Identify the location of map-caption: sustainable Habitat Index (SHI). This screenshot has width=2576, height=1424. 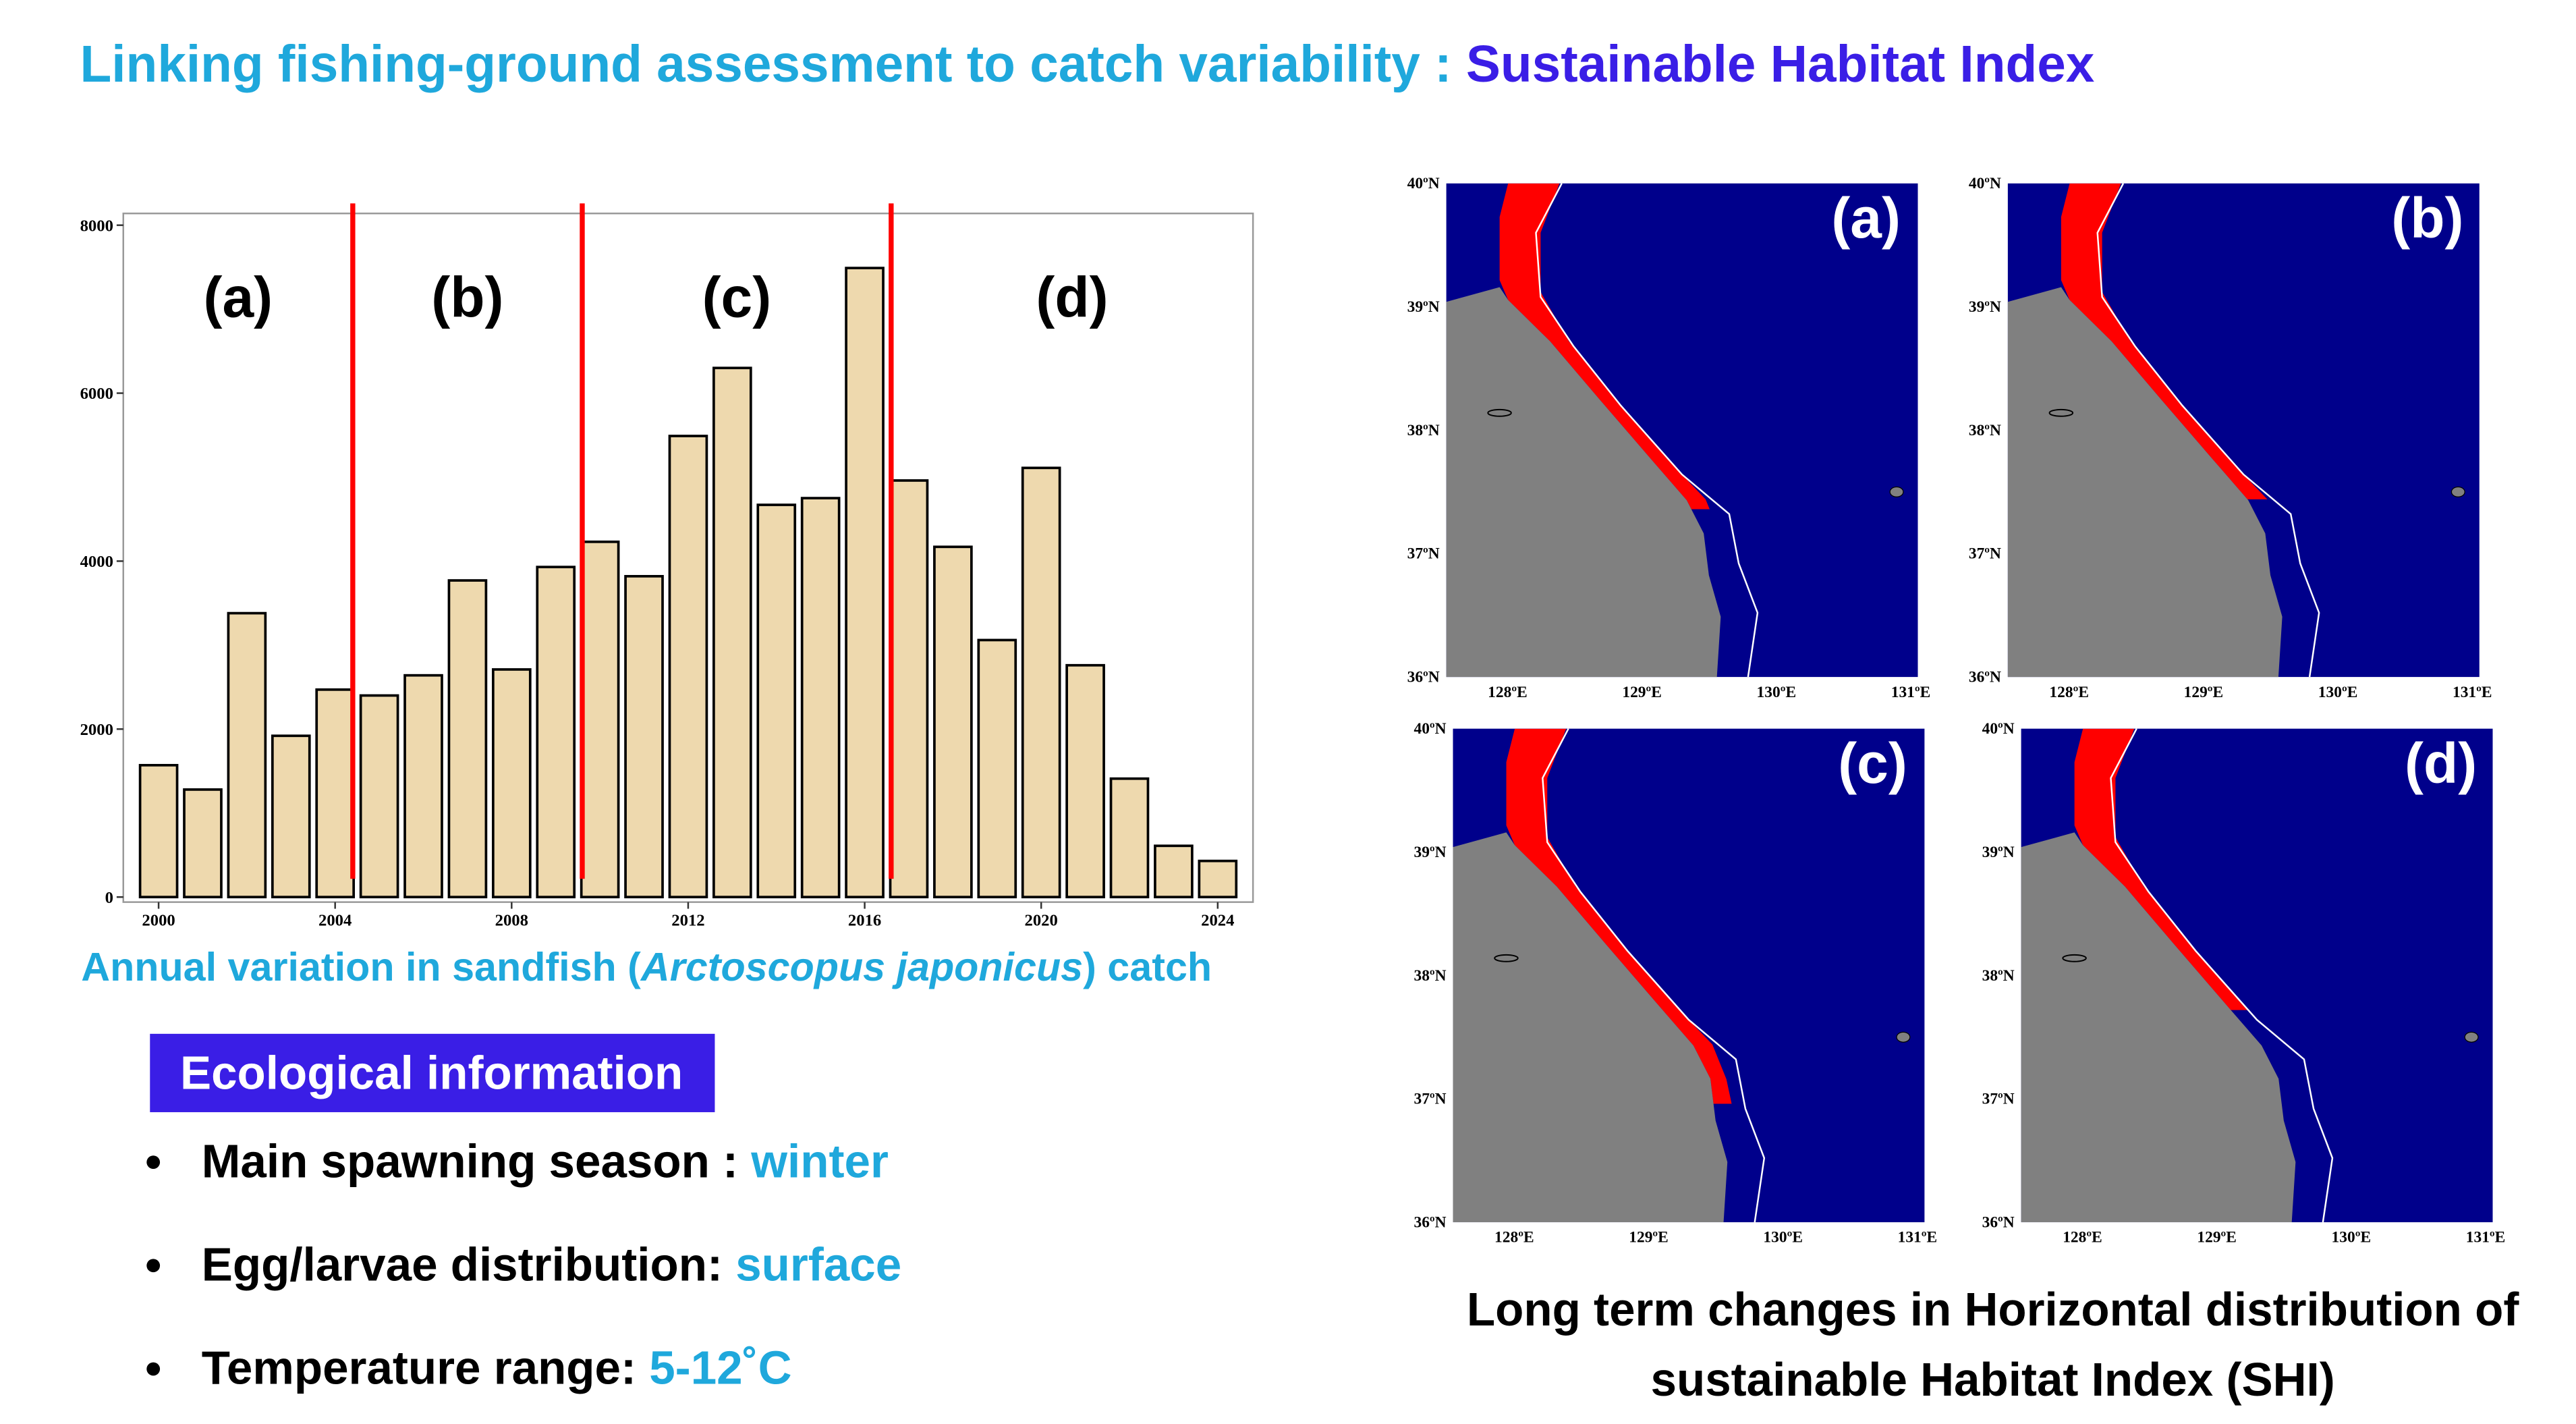
(1993, 1379).